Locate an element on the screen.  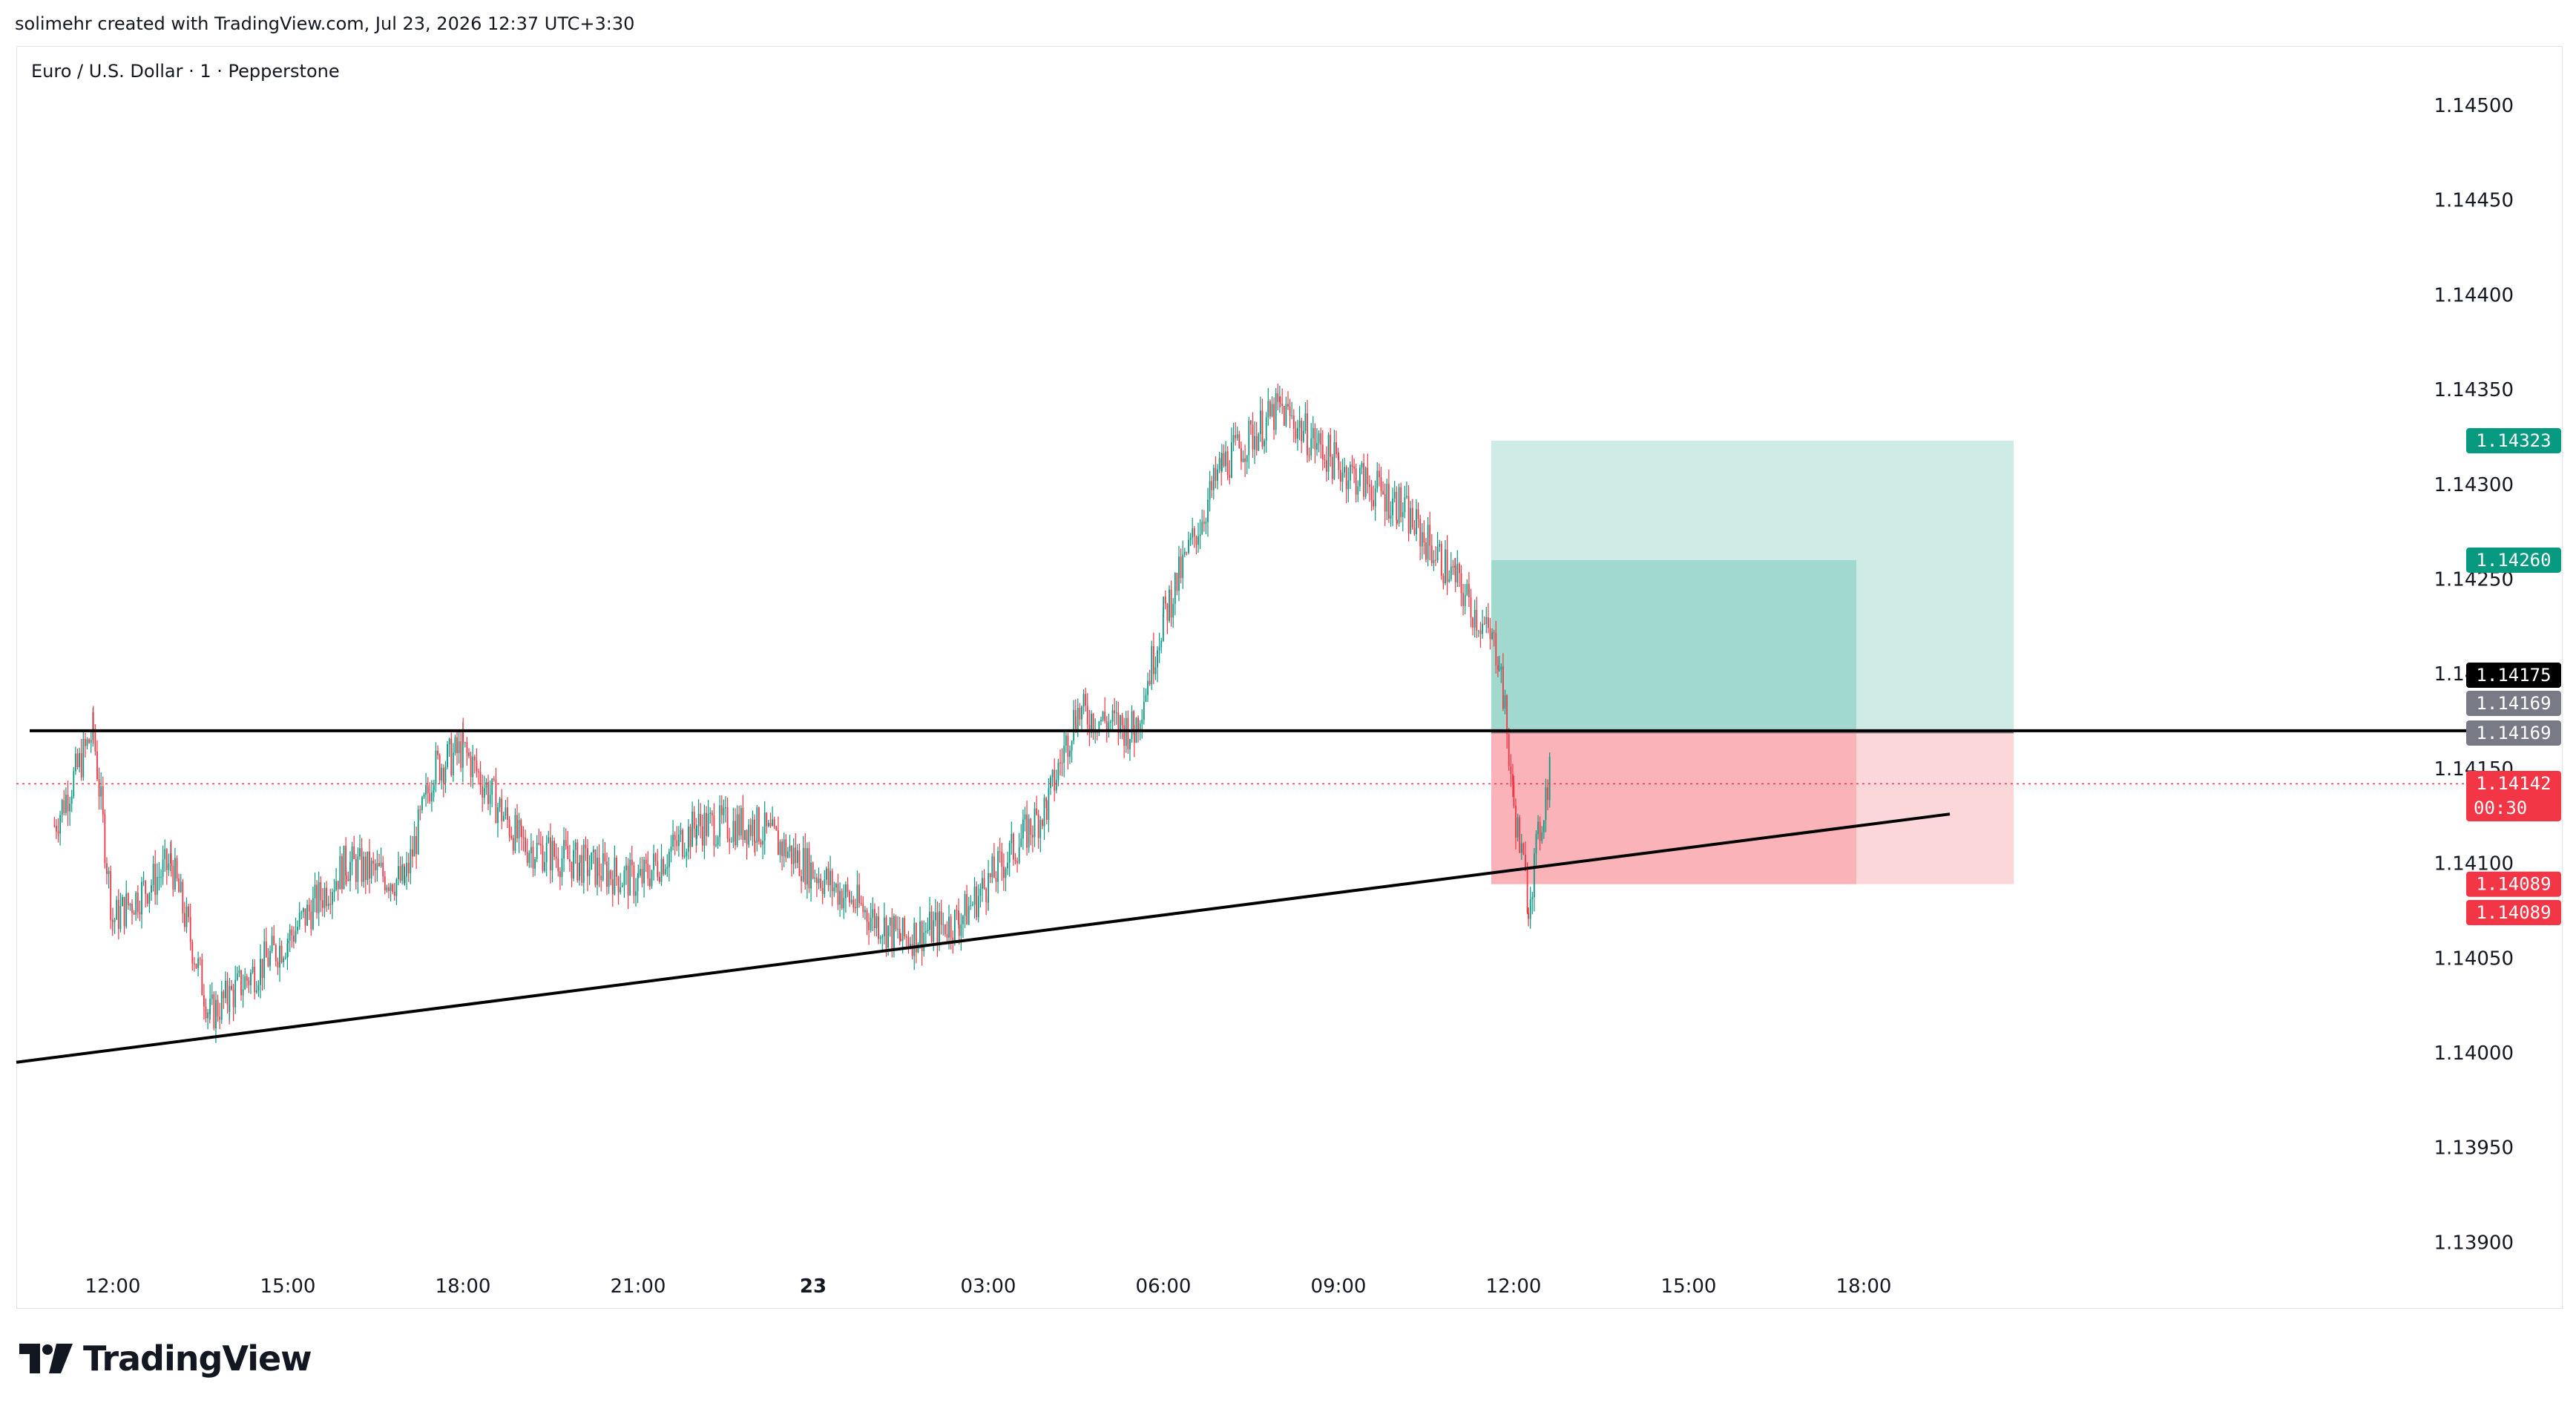
price-tag-value: 1.14089 is located at coordinates (2513, 884).